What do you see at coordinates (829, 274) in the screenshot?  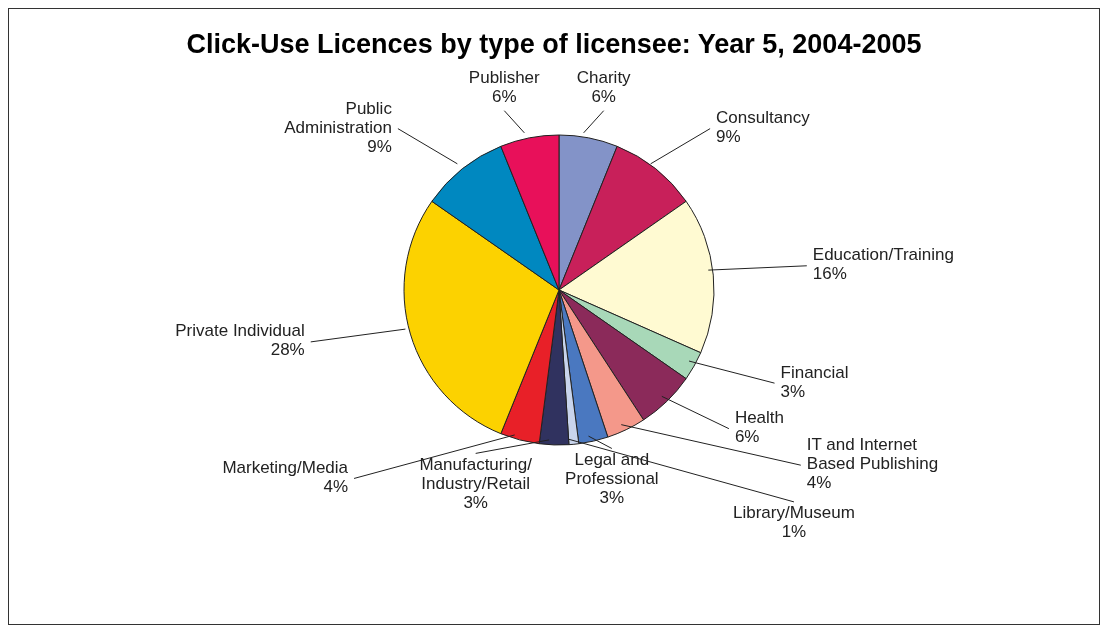 I see `data-label: 16%` at bounding box center [829, 274].